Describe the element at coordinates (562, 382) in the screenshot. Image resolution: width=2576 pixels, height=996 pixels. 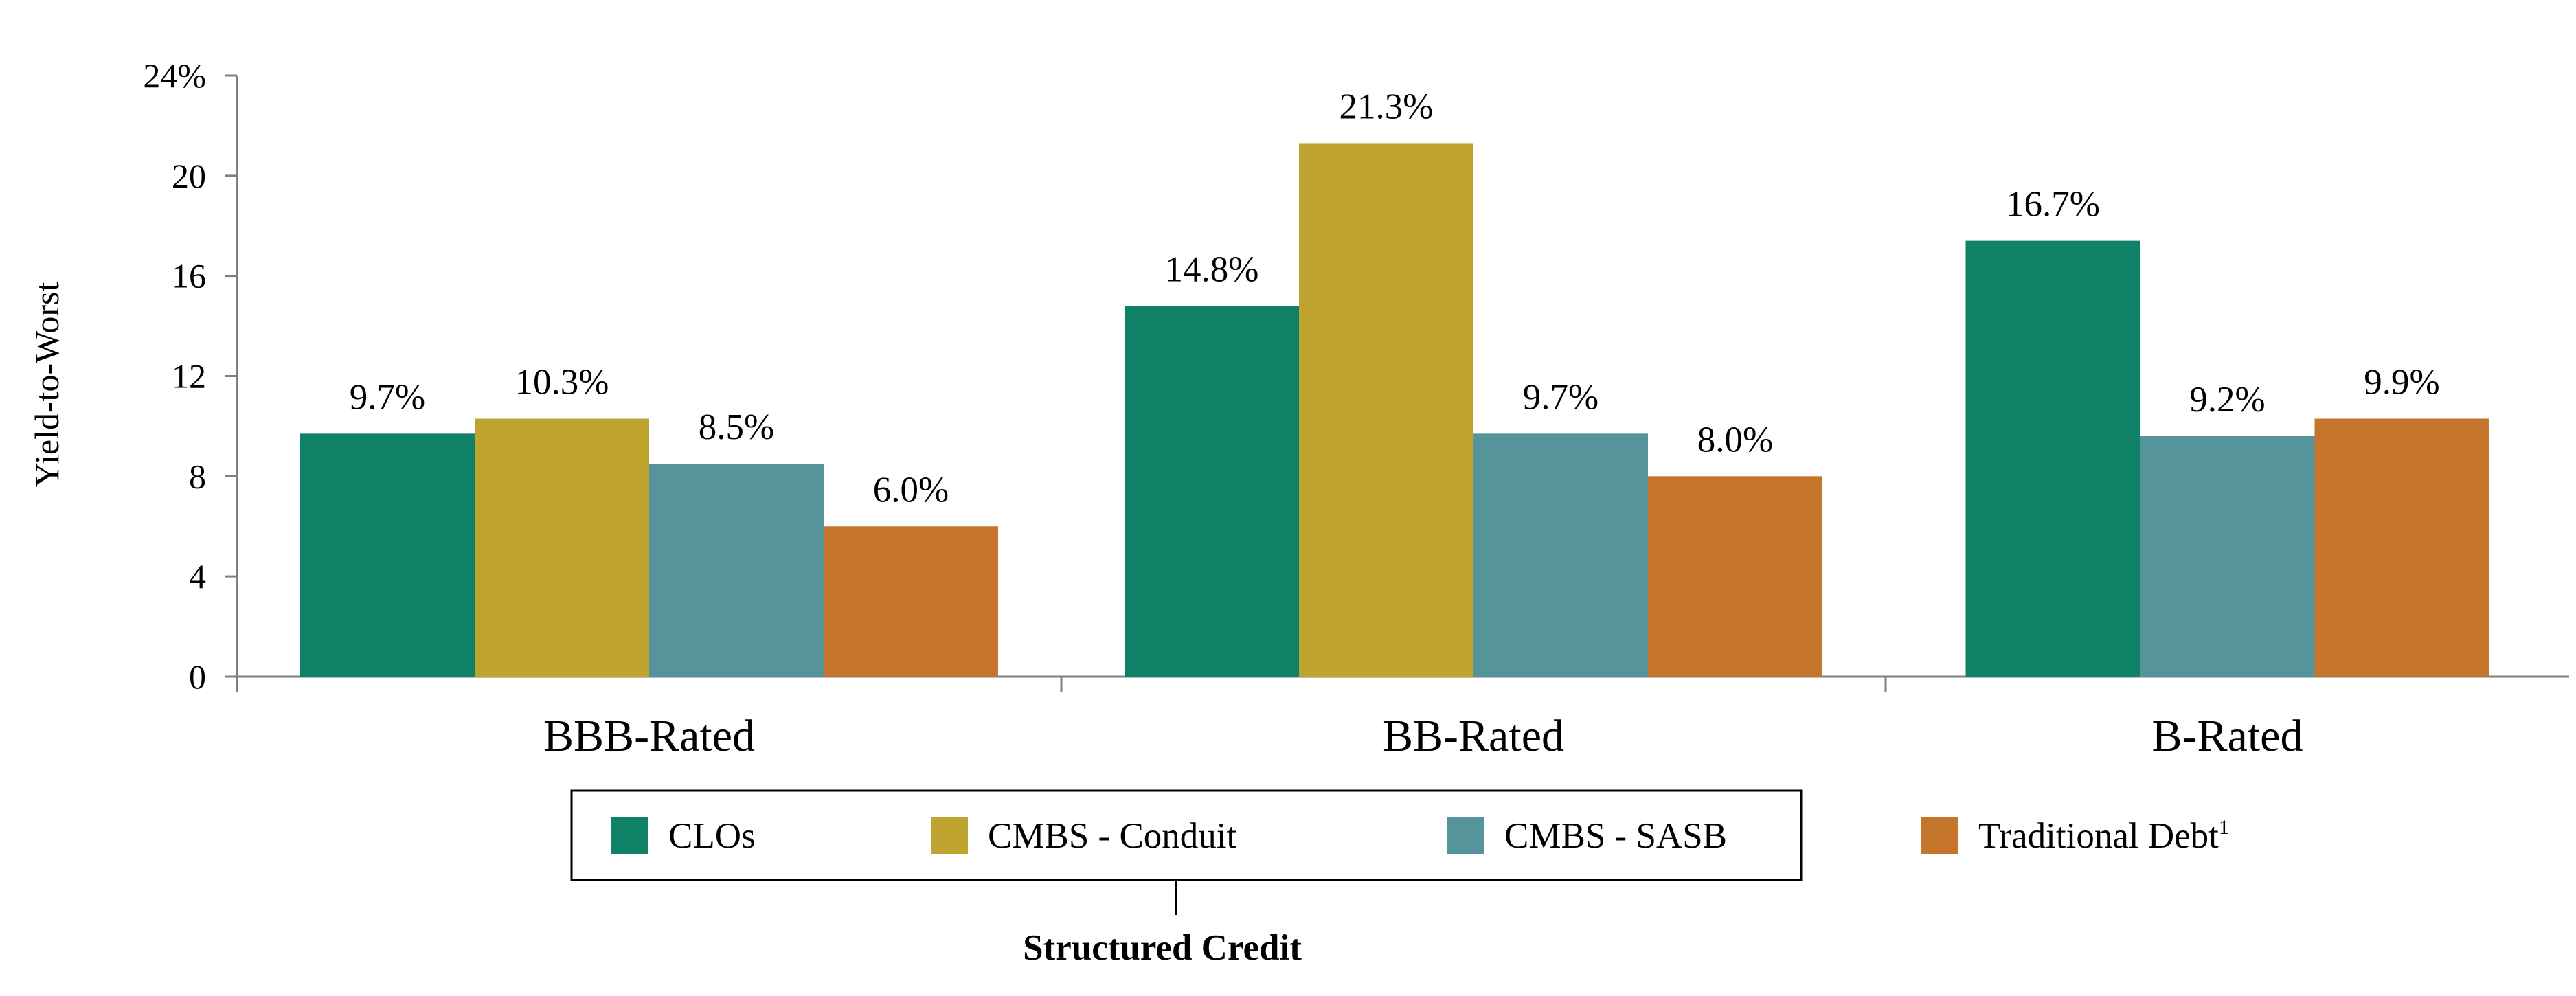
I see `data-label-bbb-rated-cmbs-conduit: 10.3%` at that location.